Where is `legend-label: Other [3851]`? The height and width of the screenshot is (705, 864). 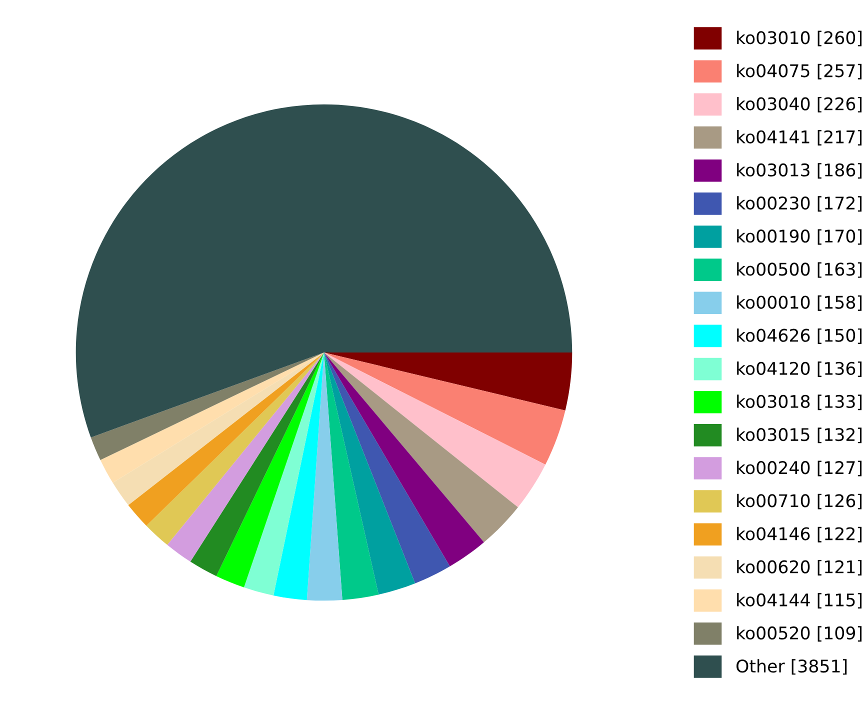
legend-label: Other [3851] is located at coordinates (791, 667).